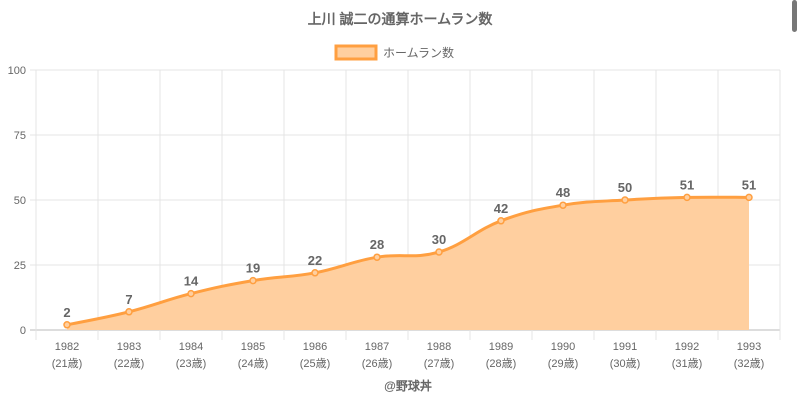  What do you see at coordinates (191, 363) in the screenshot?
I see `x-tick-sublabel: (23歳)` at bounding box center [191, 363].